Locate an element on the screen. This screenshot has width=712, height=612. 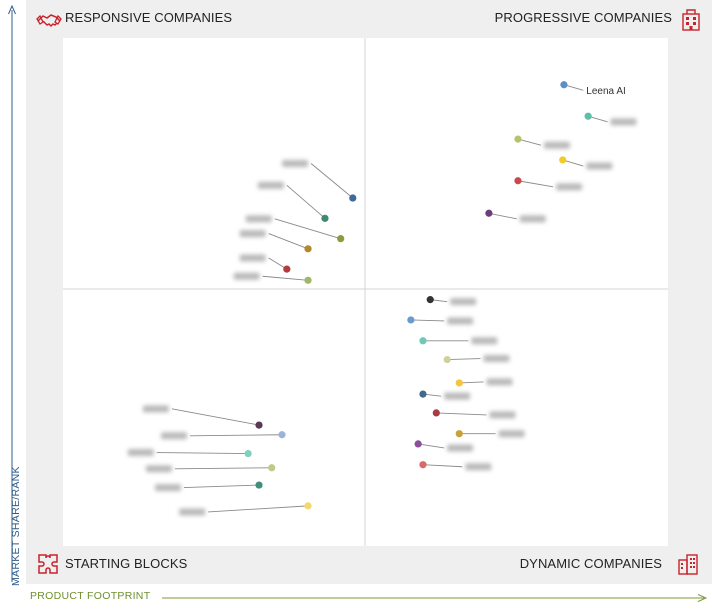
puzzle-icon is located at coordinates (48, 564).